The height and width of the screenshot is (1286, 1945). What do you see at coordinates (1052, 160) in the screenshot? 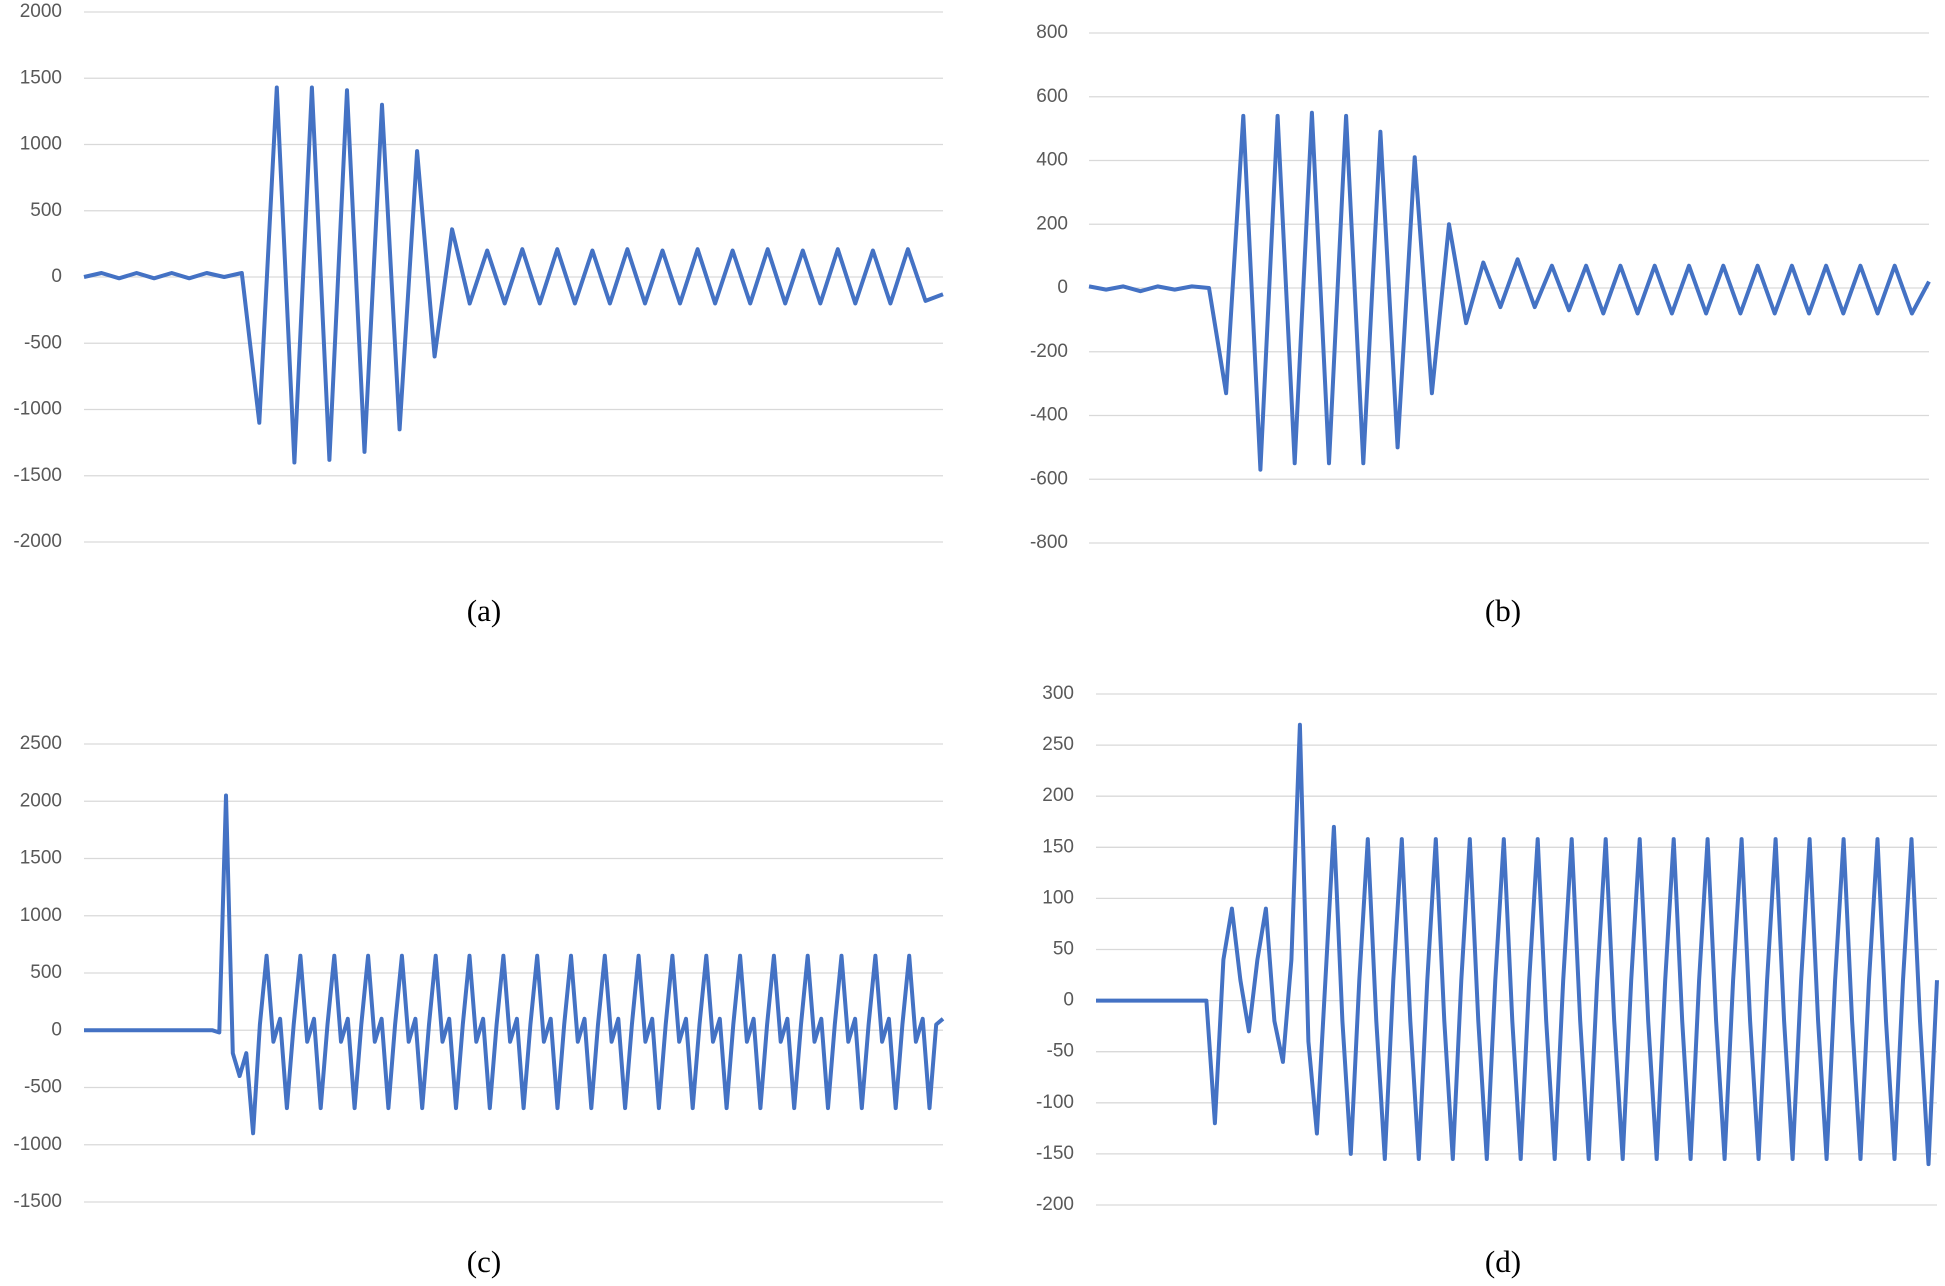
I see `y-tick-label: 400` at bounding box center [1052, 160].